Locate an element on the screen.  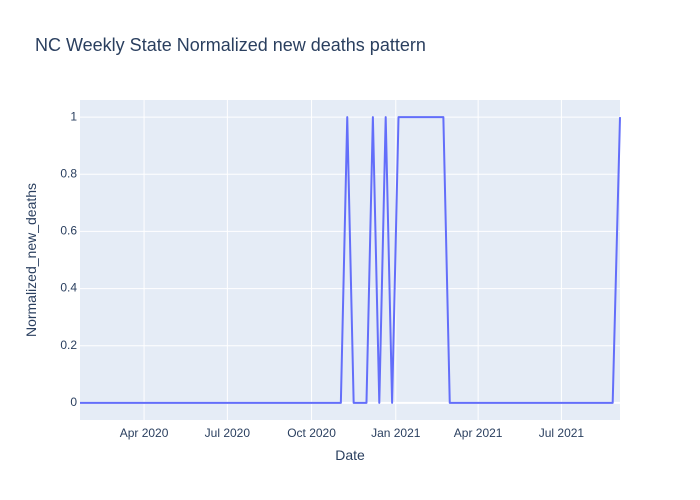
x-tick-label: Oct 2020 is located at coordinates (311, 433).